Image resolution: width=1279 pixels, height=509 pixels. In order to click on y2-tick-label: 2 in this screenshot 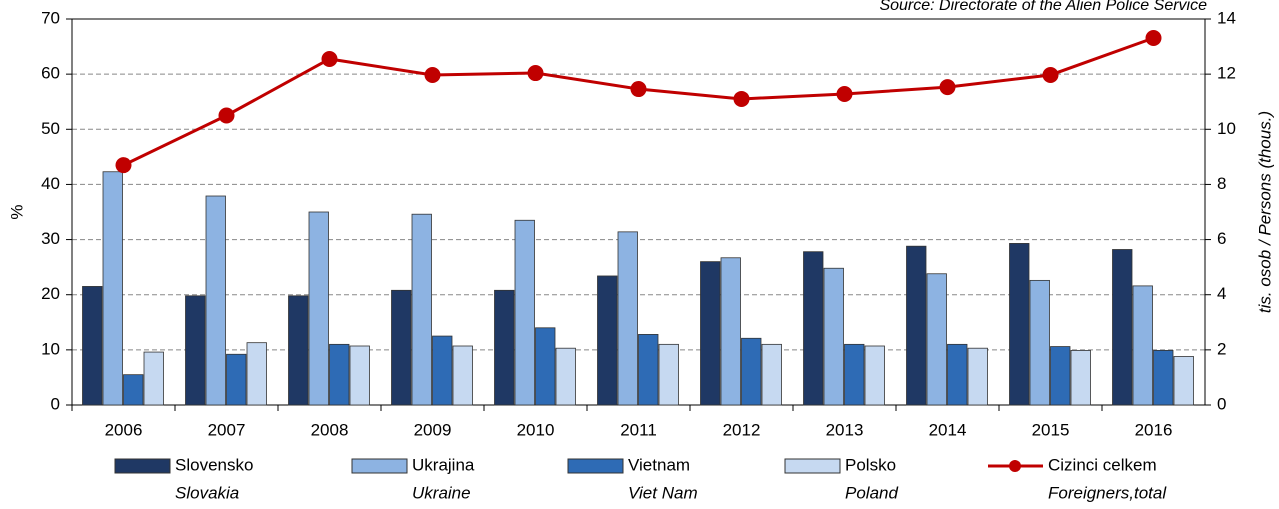, I will do `click(1221, 348)`.